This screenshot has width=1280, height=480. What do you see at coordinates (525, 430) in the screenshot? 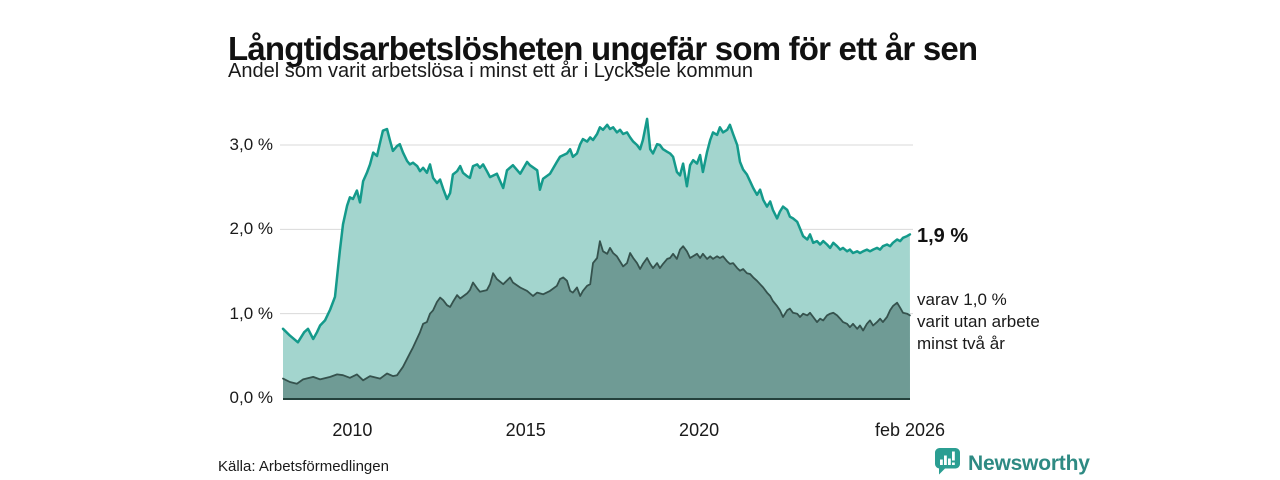
I see `x-tick-label: 2015` at bounding box center [525, 430].